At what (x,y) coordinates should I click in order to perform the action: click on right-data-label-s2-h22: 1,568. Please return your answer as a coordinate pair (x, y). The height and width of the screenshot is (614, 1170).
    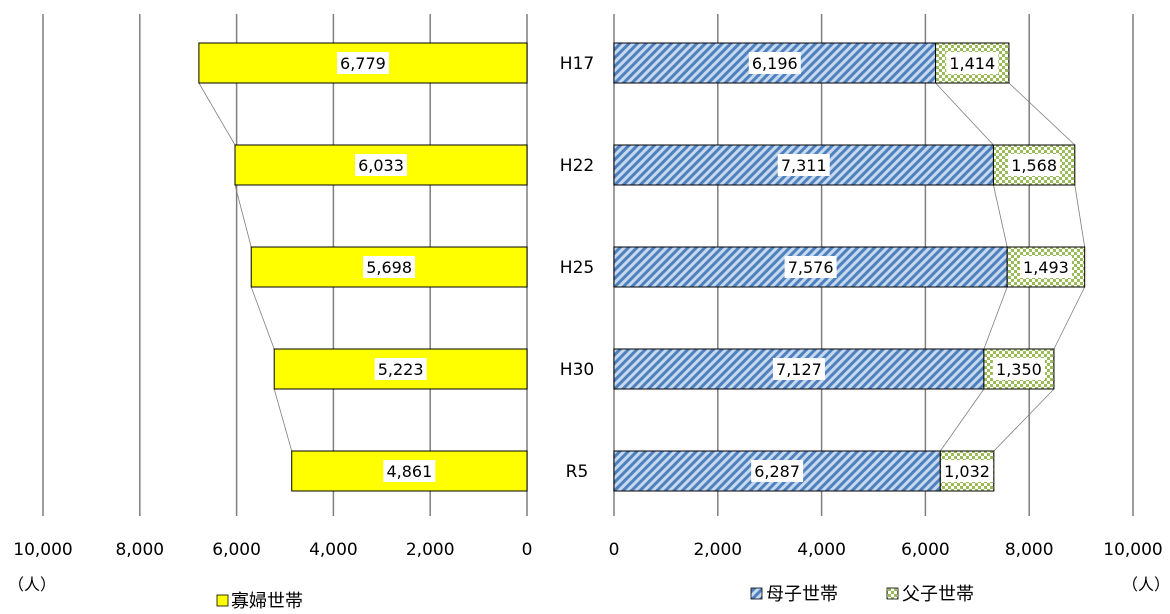
    Looking at the image, I should click on (1034, 165).